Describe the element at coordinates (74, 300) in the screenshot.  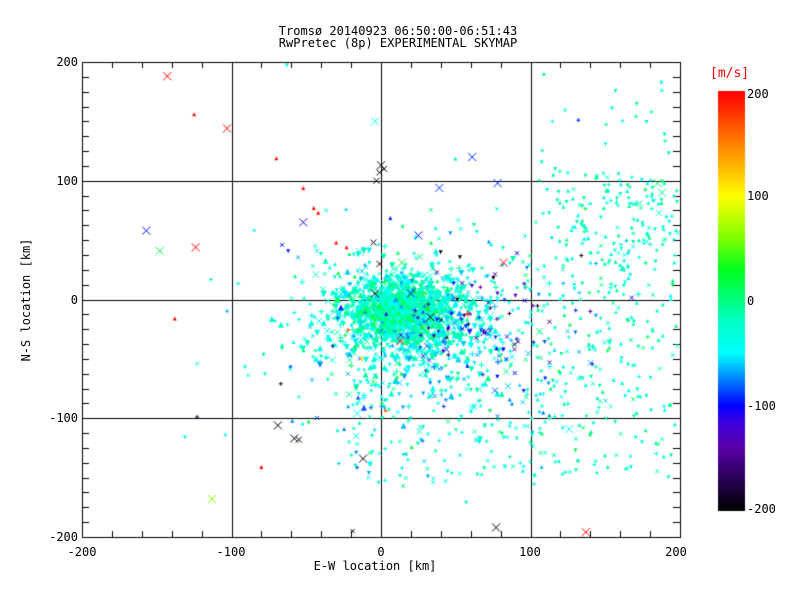
I see `y-tick-label-2: 0` at that location.